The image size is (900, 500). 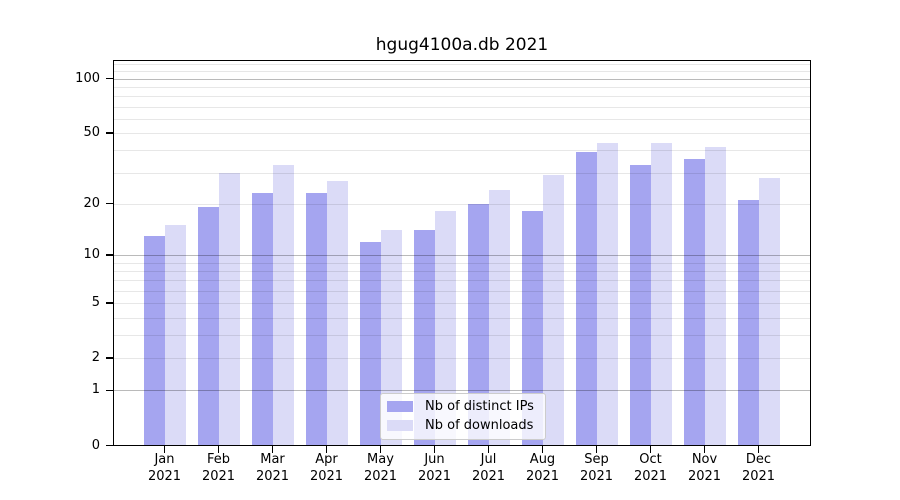 I want to click on bar-downloads-jul, so click(x=499, y=317).